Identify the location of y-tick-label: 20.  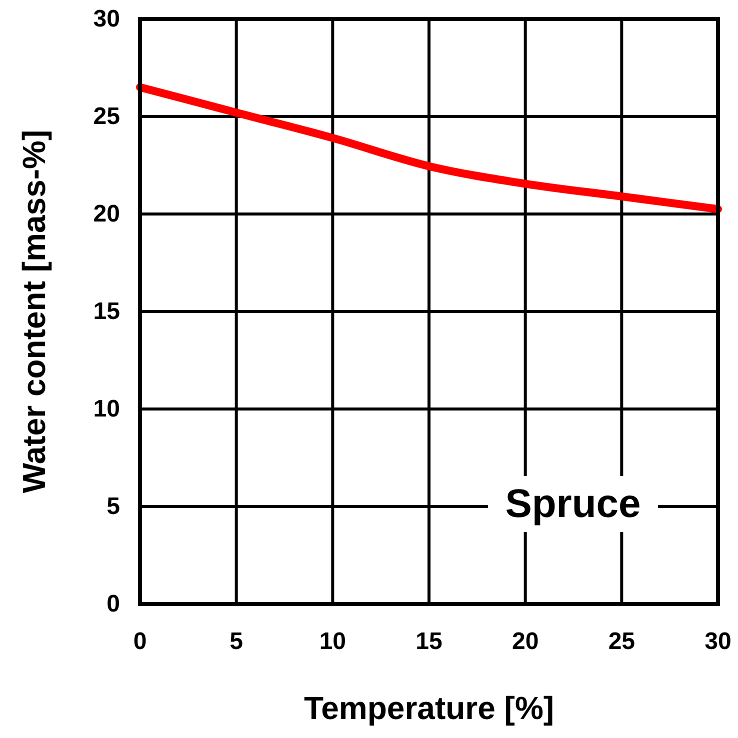
(106, 214).